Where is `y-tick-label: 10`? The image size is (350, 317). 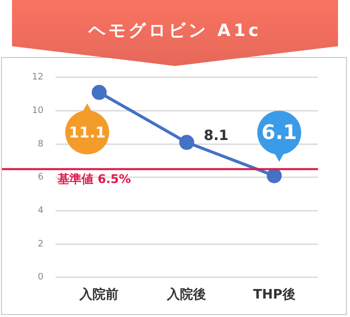 y-tick-label: 10 is located at coordinates (38, 111).